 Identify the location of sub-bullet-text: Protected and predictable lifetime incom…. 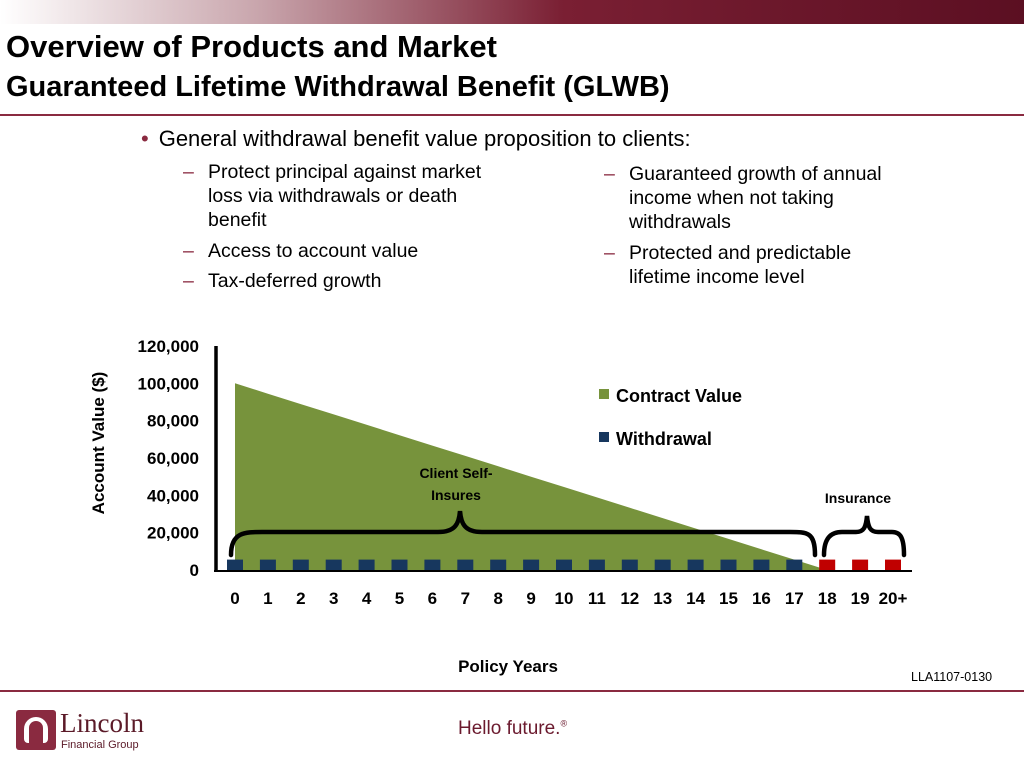
(740, 265).